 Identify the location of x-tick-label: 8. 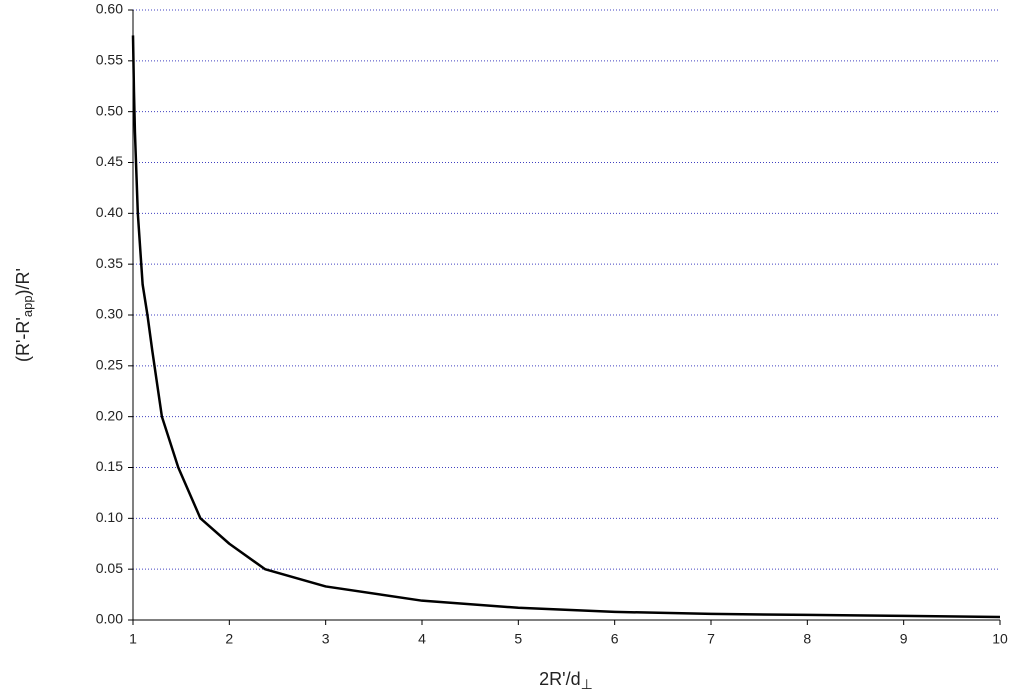
(807, 639).